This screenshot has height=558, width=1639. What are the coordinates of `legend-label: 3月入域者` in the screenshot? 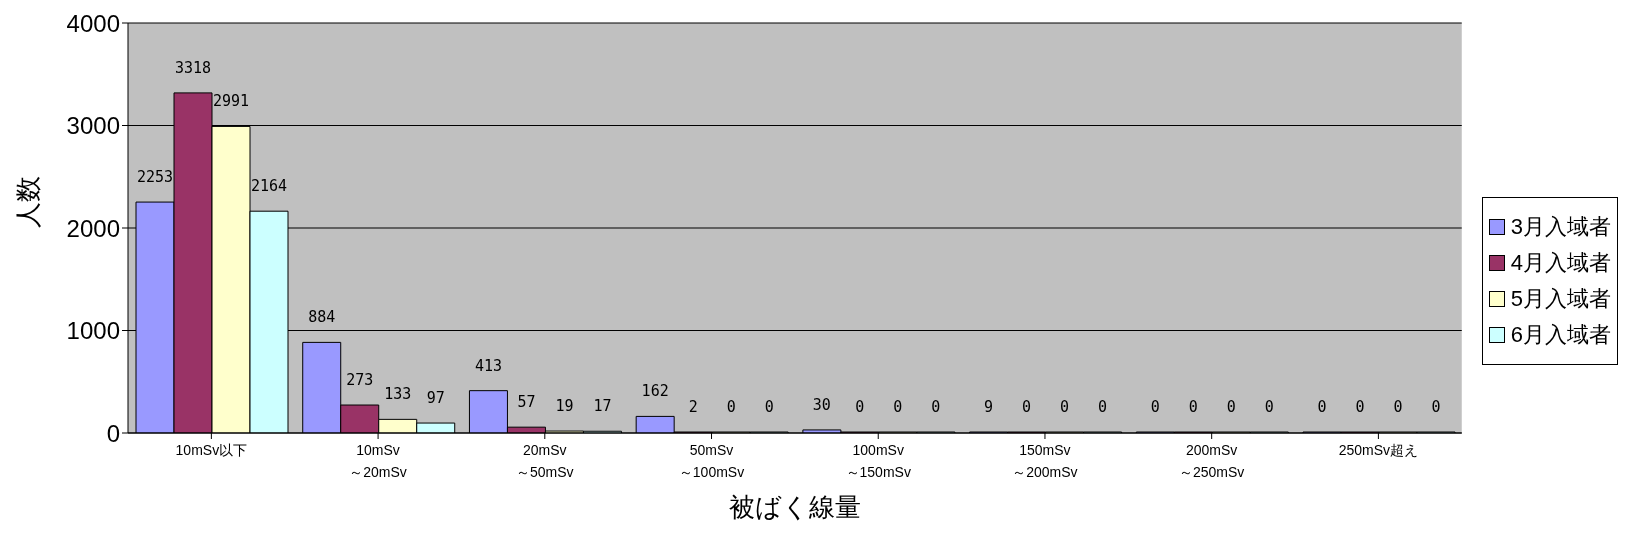 It's located at (1560, 226).